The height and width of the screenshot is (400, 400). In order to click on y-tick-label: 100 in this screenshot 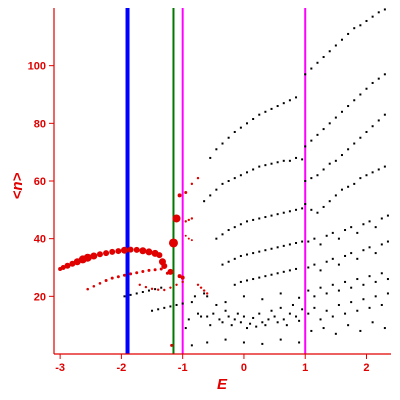, I will do `click(37, 67)`.